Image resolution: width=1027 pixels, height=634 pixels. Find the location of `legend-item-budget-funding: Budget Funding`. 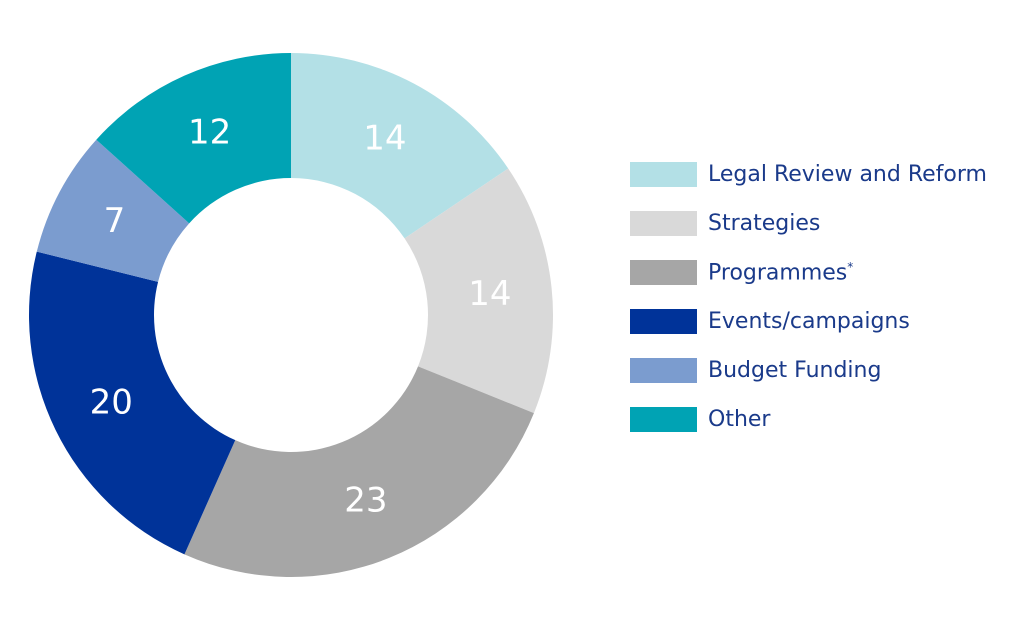

legend-item-budget-funding: Budget Funding is located at coordinates (808, 370).